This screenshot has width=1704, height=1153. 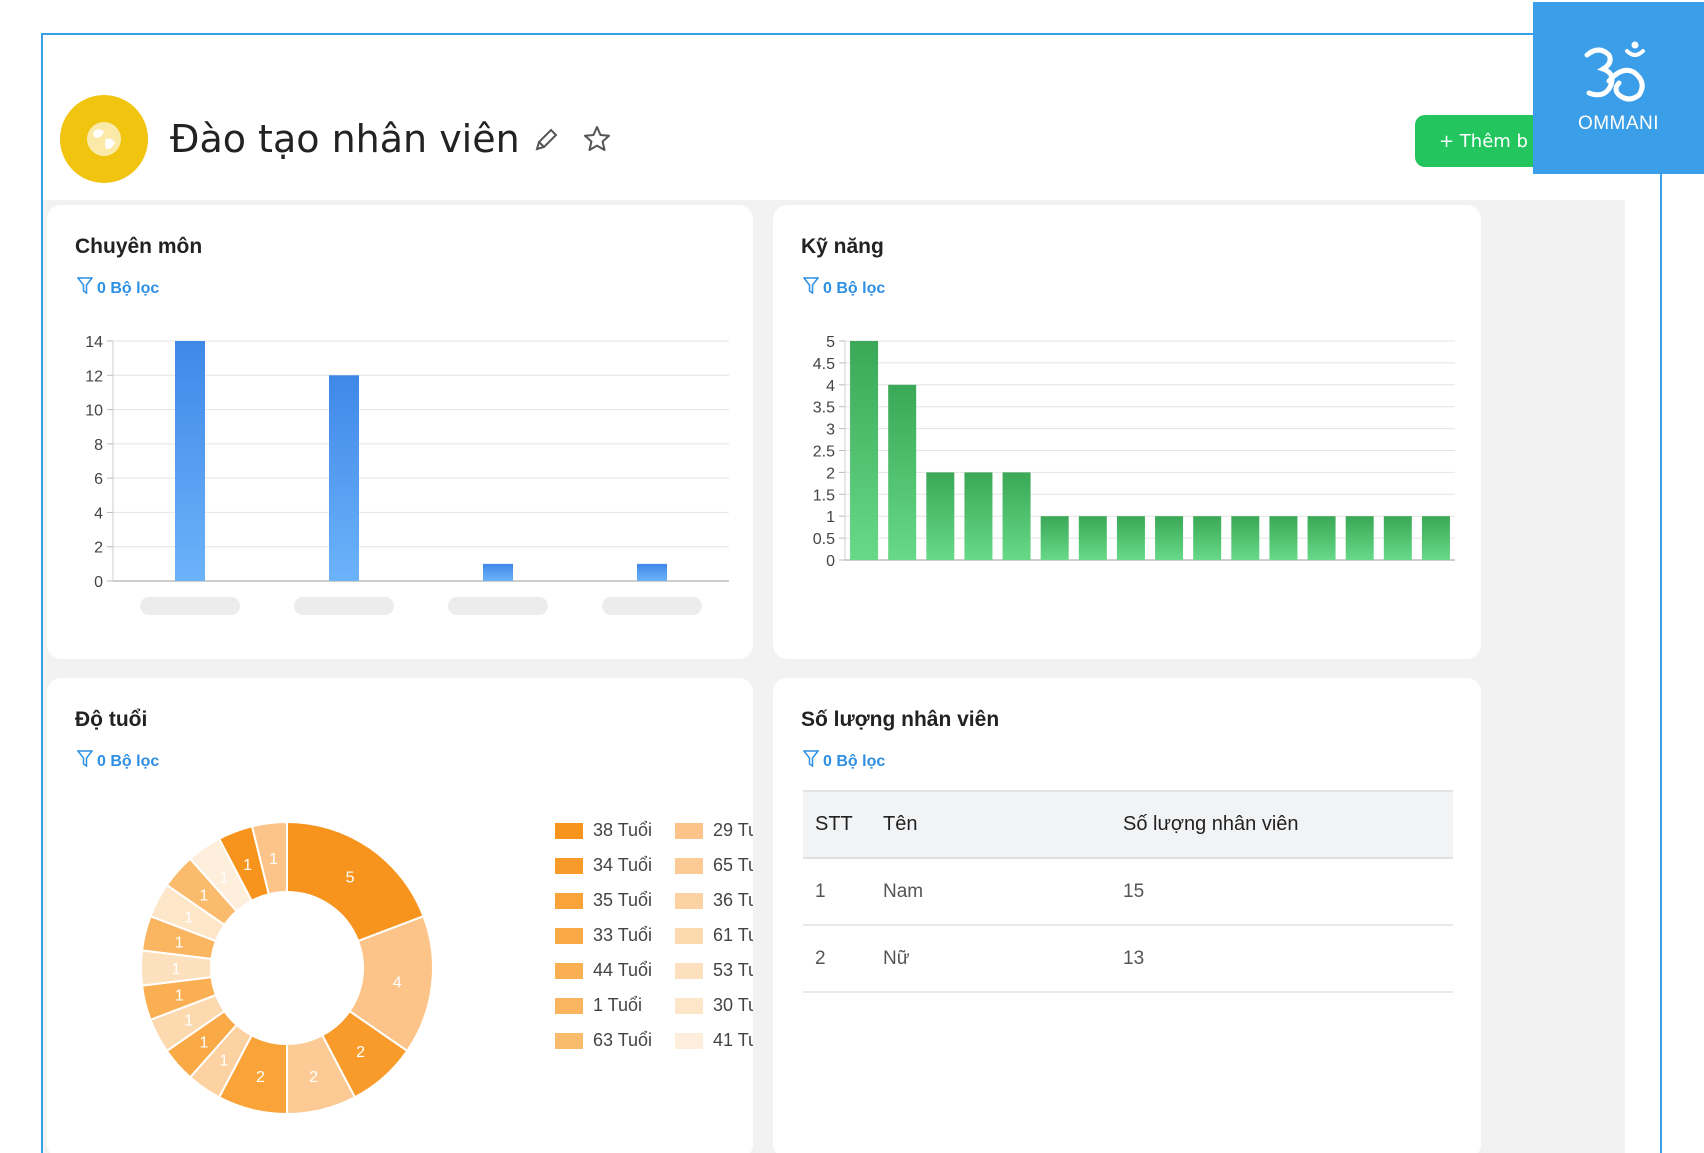 What do you see at coordinates (900, 719) in the screenshot?
I see `card-title: Số lượng nhân viên` at bounding box center [900, 719].